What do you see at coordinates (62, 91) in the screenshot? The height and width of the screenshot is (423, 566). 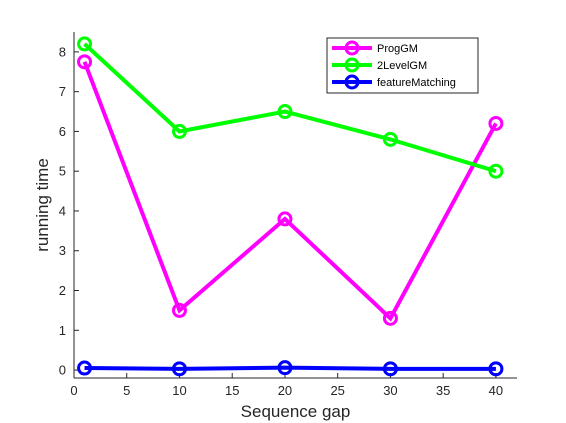 I see `y-tick-label: 7` at bounding box center [62, 91].